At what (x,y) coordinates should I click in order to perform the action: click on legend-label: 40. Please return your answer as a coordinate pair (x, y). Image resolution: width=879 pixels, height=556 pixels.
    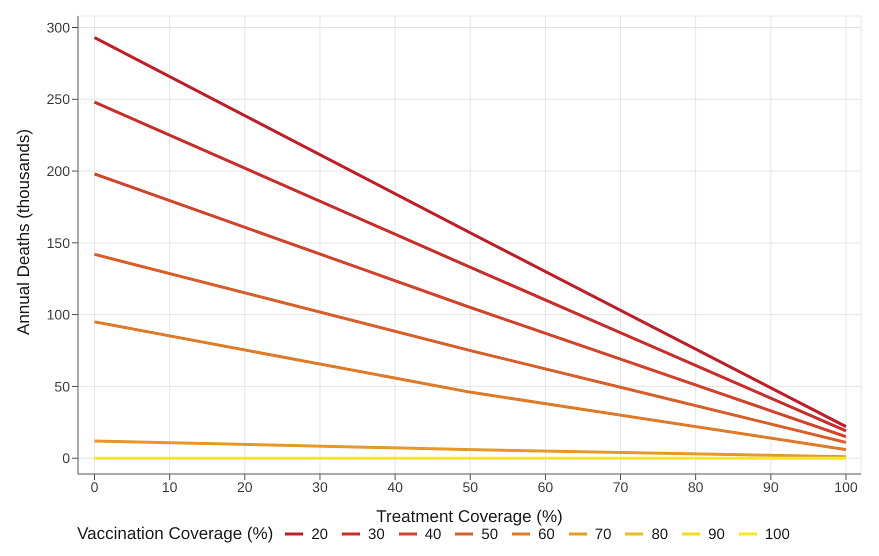
    Looking at the image, I should click on (433, 534).